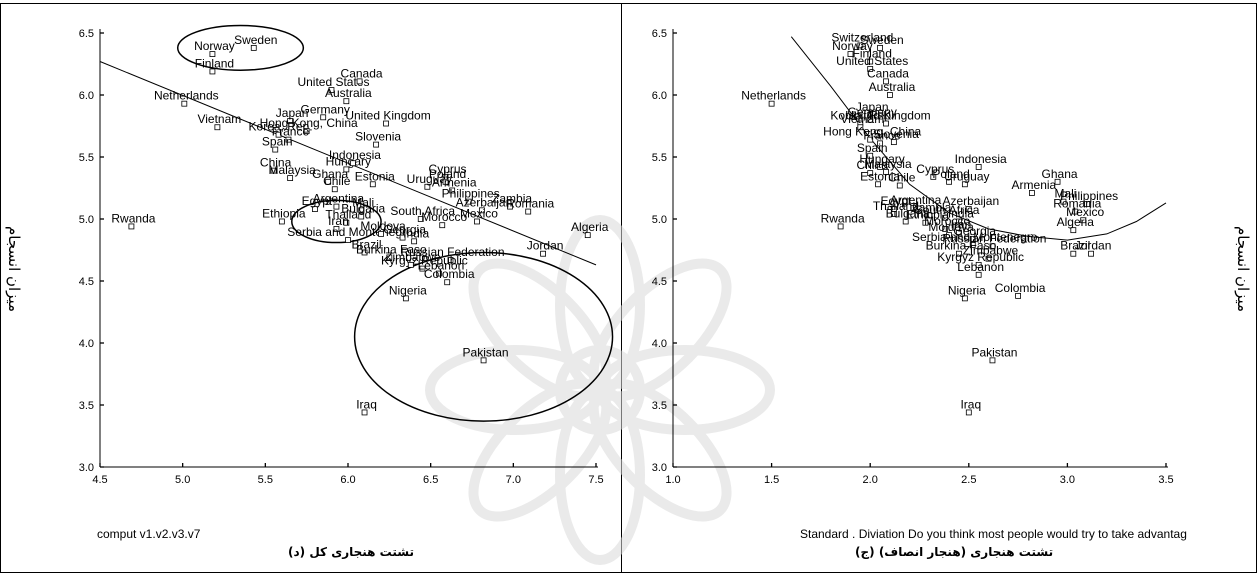 The width and height of the screenshot is (1258, 573). Describe the element at coordinates (413, 257) in the screenshot. I see `left-point-label: Zimbabwe` at that location.